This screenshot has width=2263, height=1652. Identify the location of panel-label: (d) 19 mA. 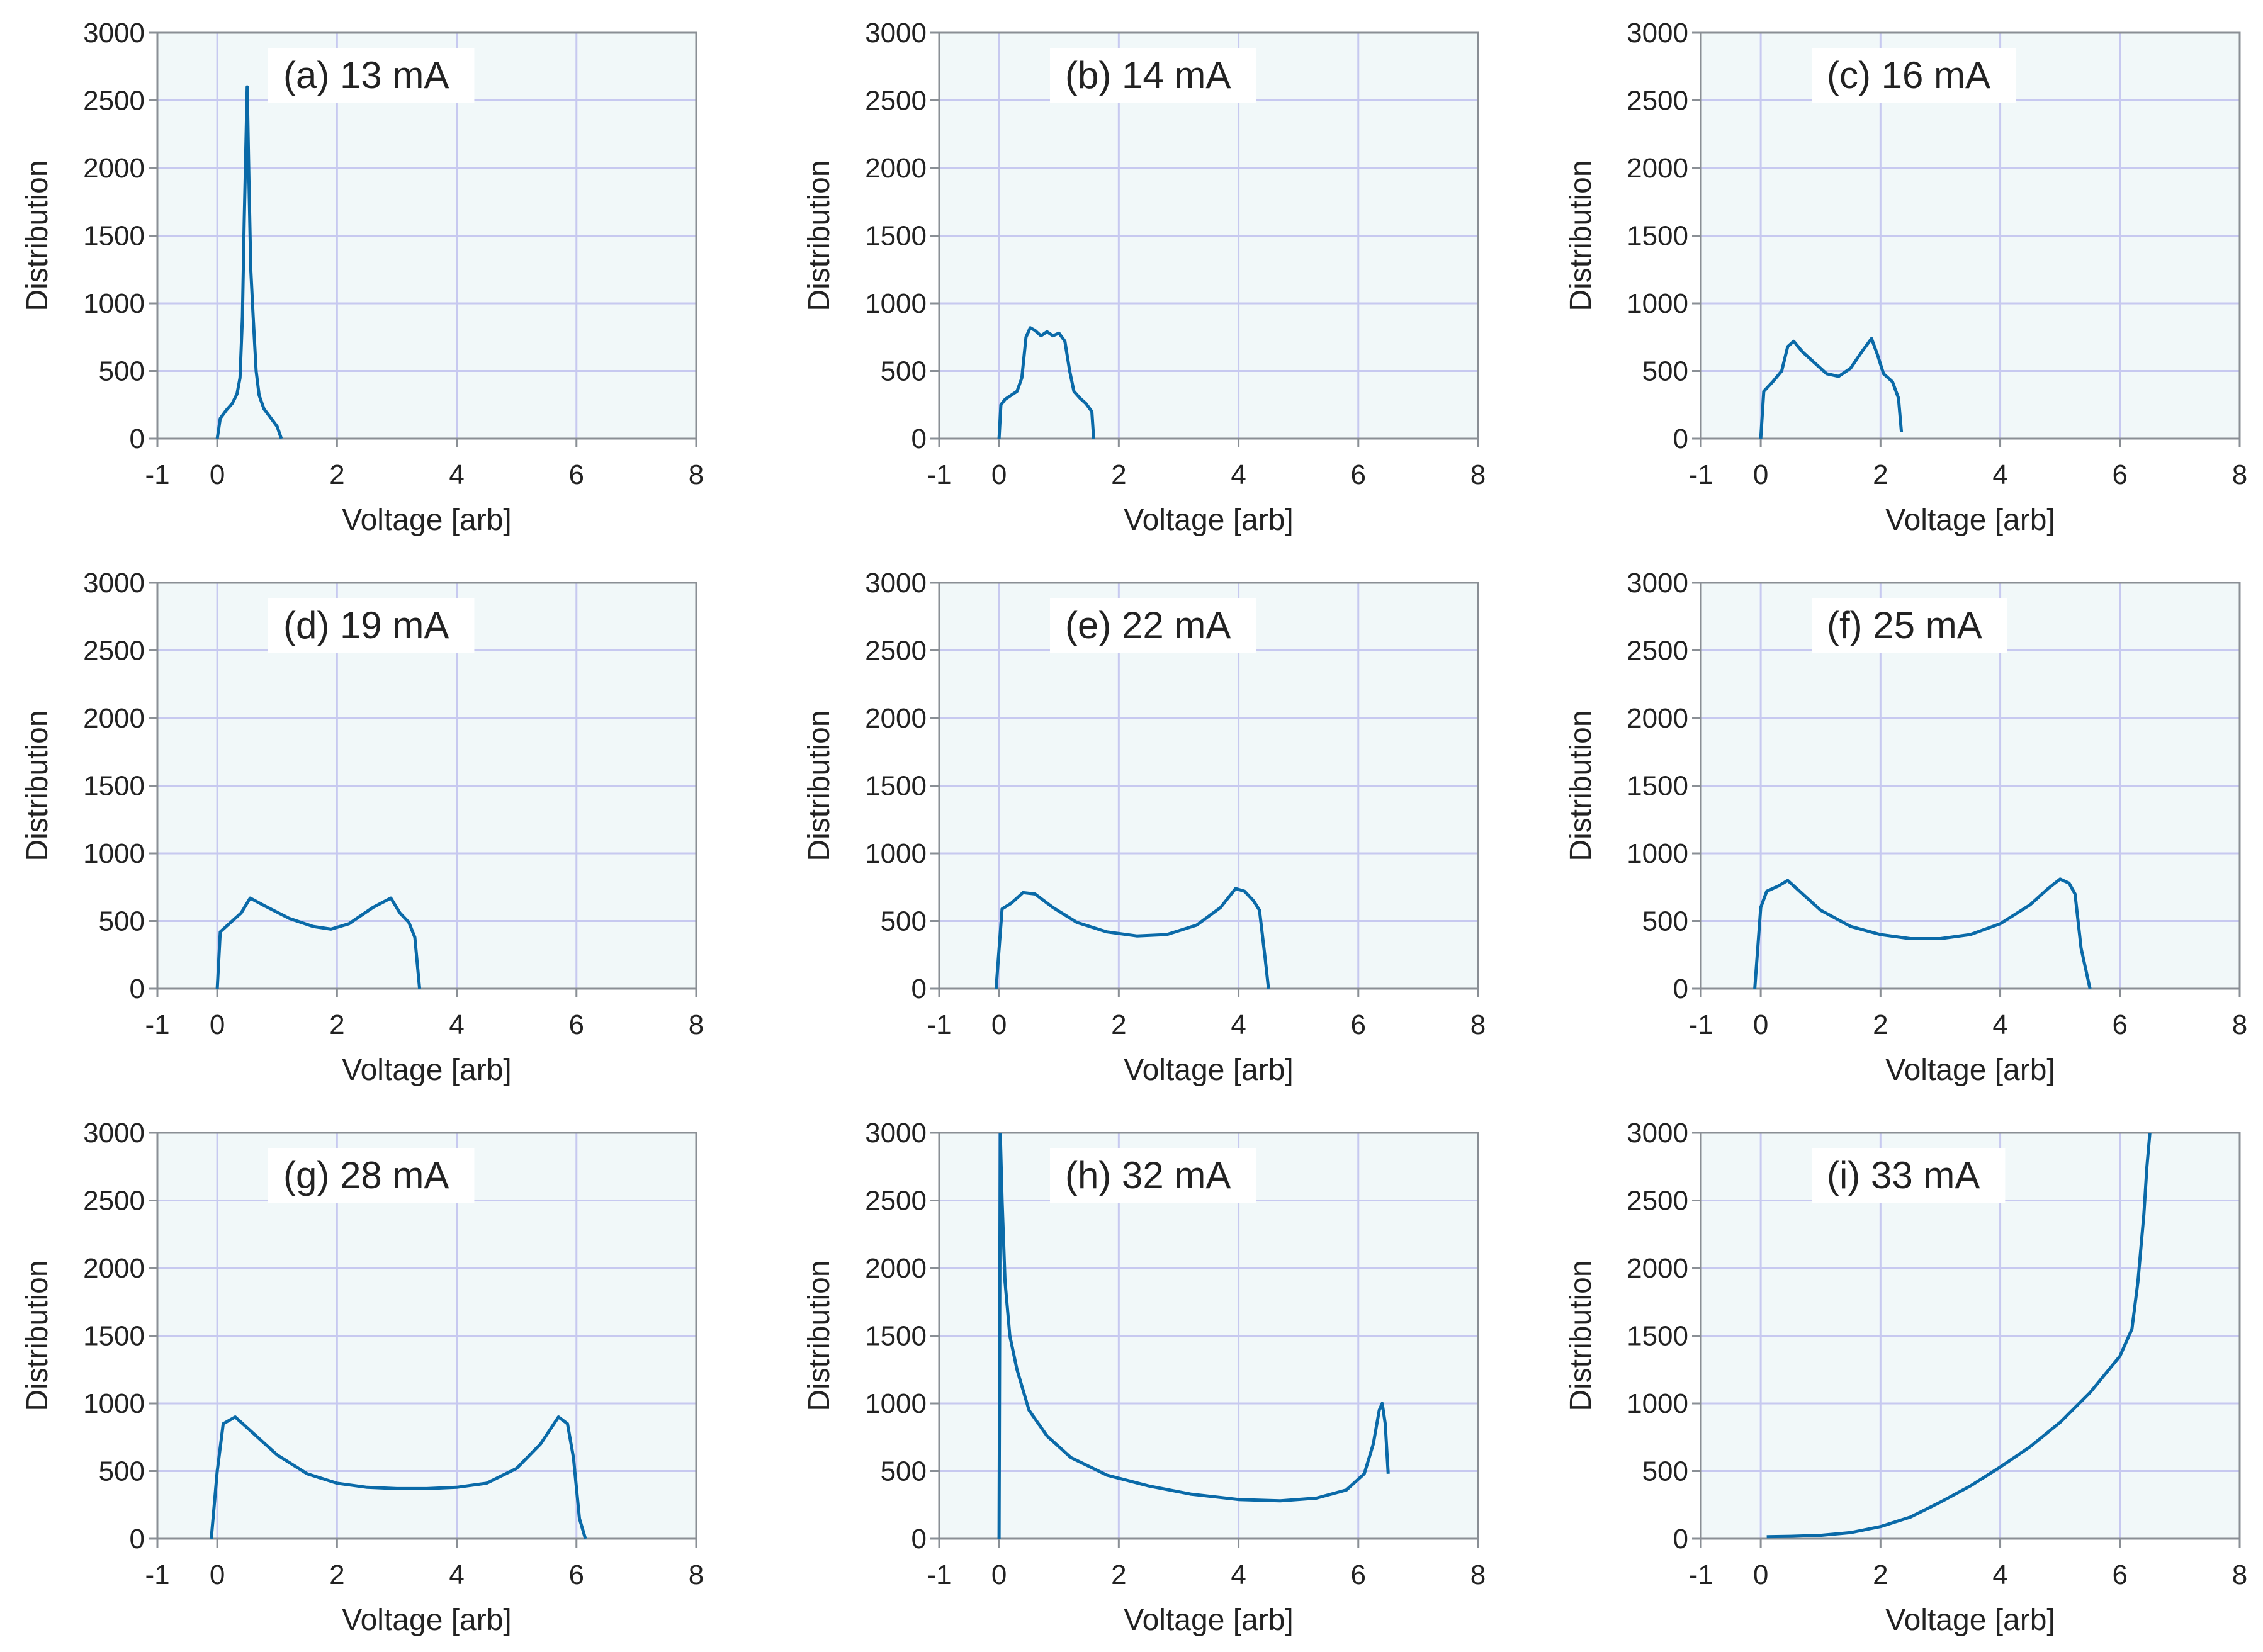
(366, 625).